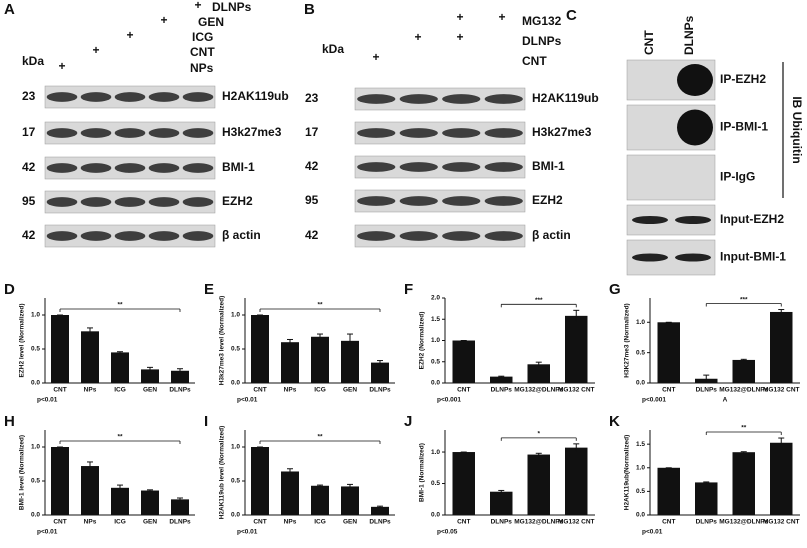 Image resolution: width=807 pixels, height=548 pixels. What do you see at coordinates (238, 167) in the screenshot?
I see `protein-label: BMI-1` at bounding box center [238, 167].